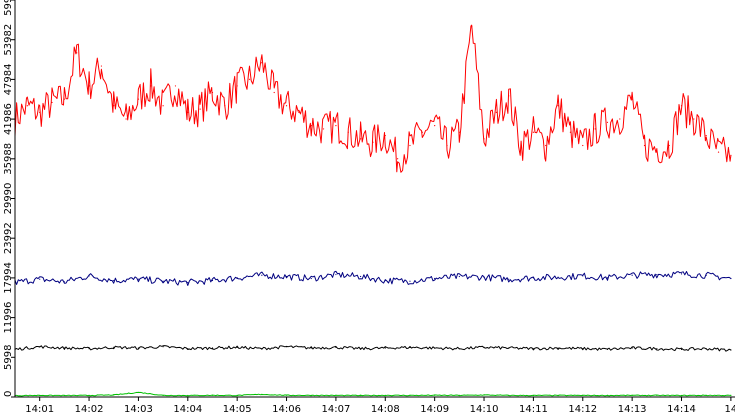 The image size is (735, 415). I want to click on x-tick-label: 14:02, so click(89, 409).